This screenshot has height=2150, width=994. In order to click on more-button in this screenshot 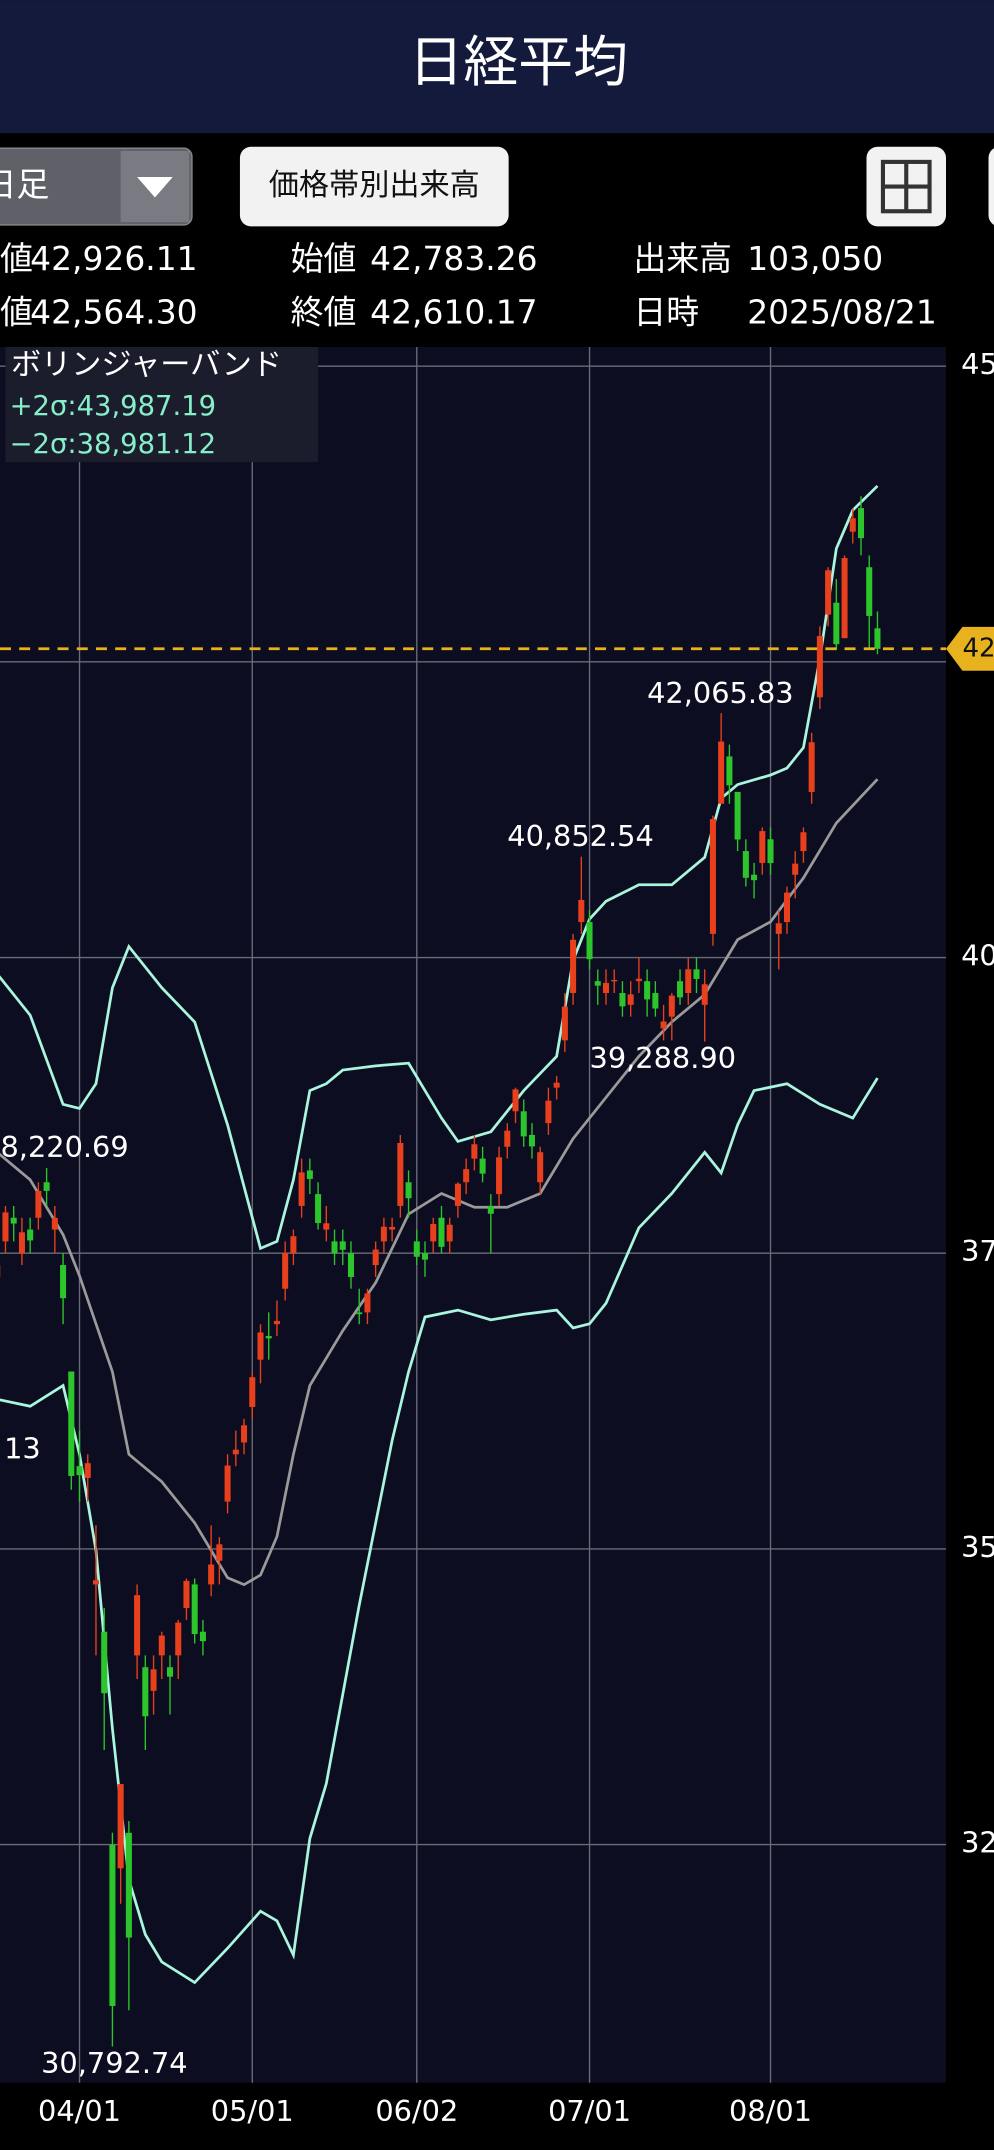, I will do `click(991, 187)`.